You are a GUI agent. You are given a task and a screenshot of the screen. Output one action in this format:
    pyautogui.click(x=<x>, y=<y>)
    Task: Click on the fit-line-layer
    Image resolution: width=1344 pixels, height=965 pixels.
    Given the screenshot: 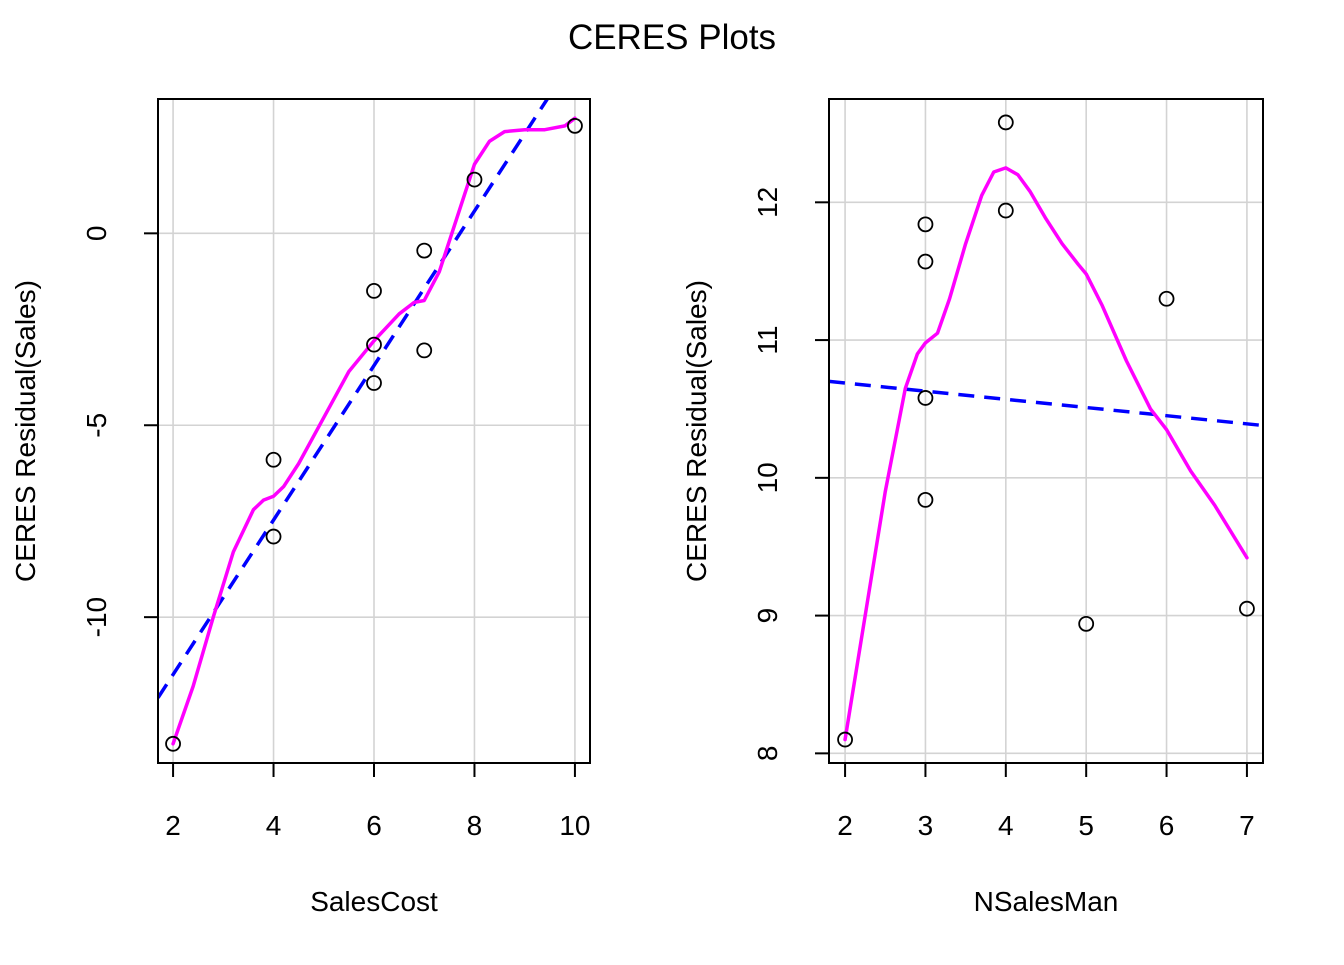 What is the action you would take?
    pyautogui.click(x=1046, y=403)
    